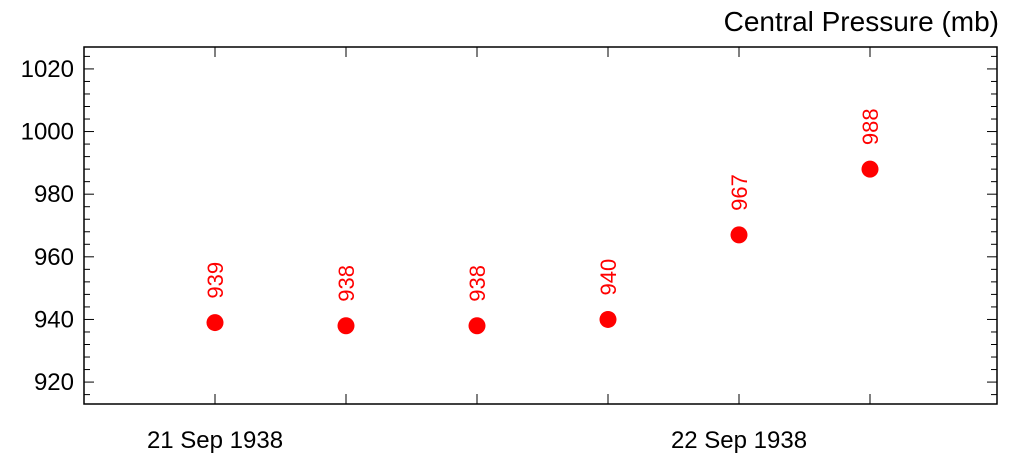 The width and height of the screenshot is (1017, 458). What do you see at coordinates (54, 319) in the screenshot?
I see `y-tick-label: 940` at bounding box center [54, 319].